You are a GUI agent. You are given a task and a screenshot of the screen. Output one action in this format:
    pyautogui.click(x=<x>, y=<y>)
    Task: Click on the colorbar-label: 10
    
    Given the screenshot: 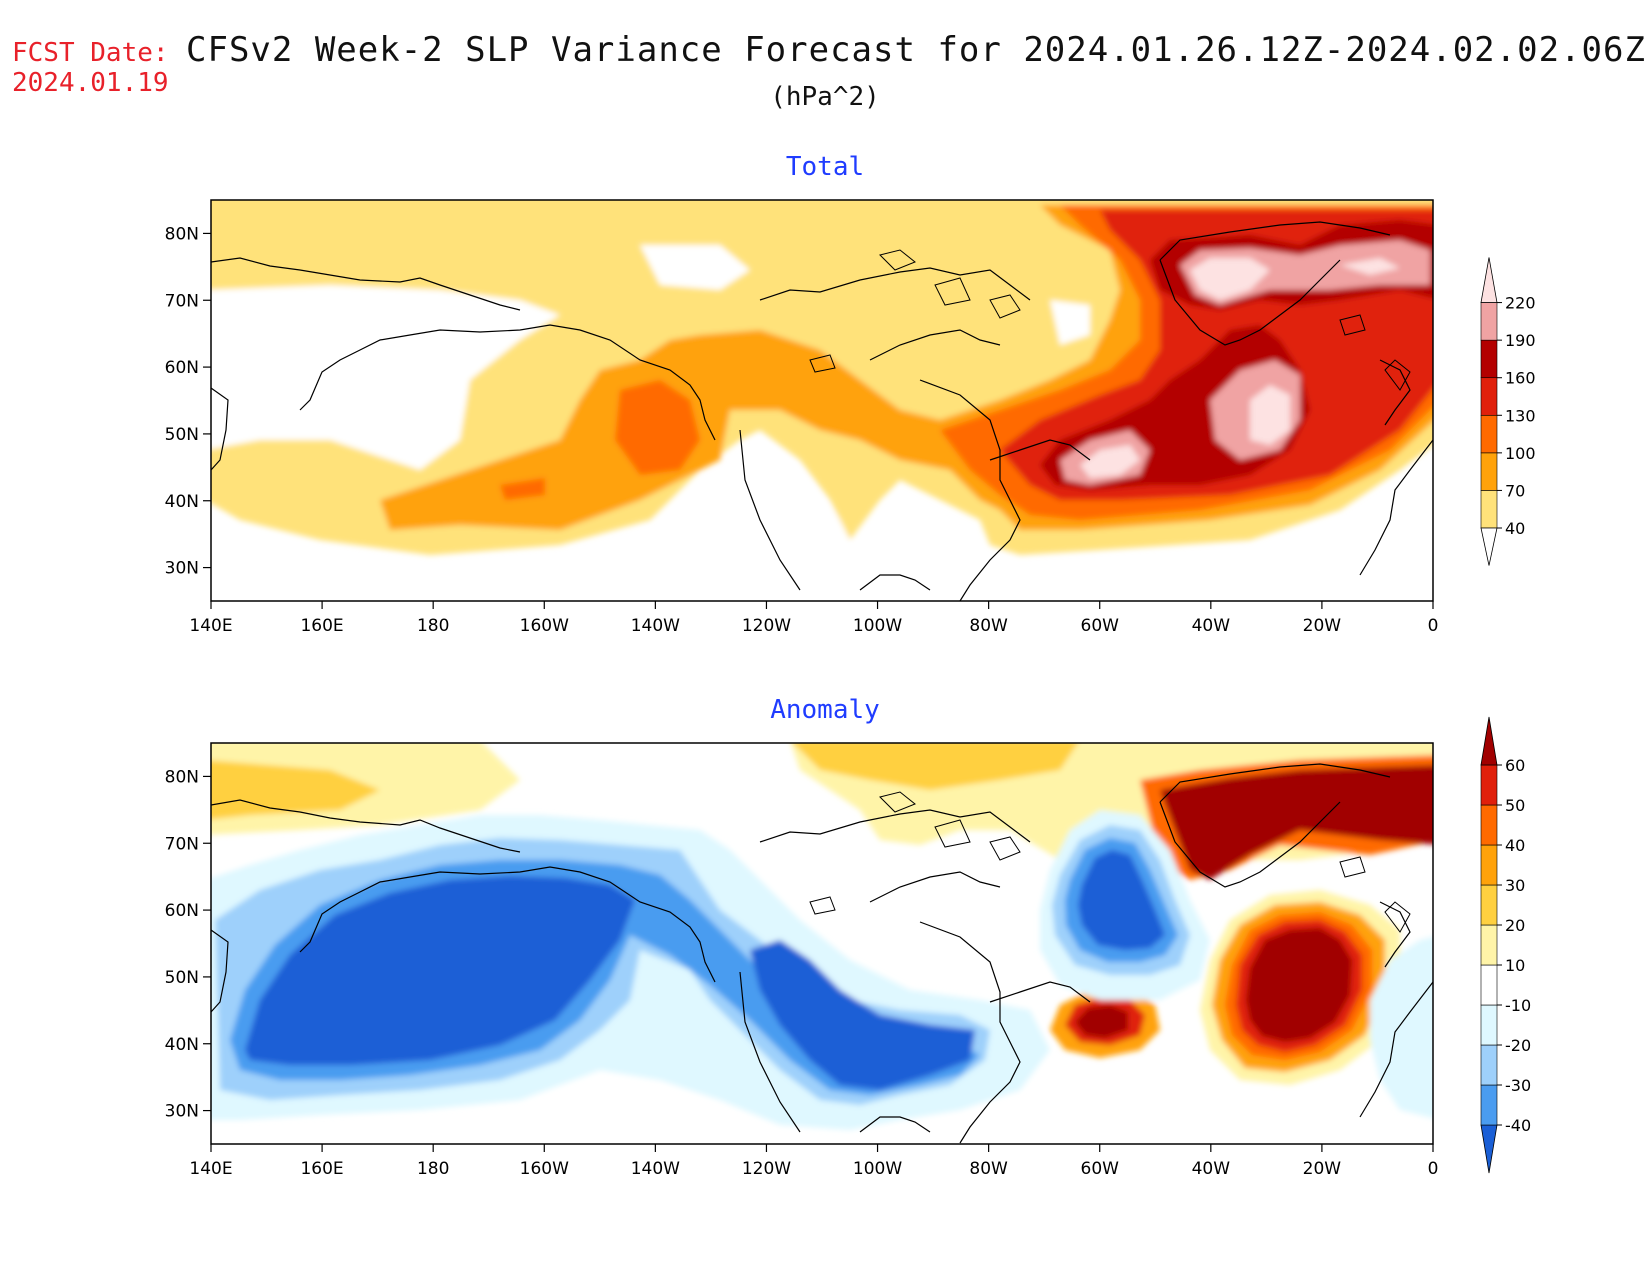 What is the action you would take?
    pyautogui.click(x=1515, y=965)
    